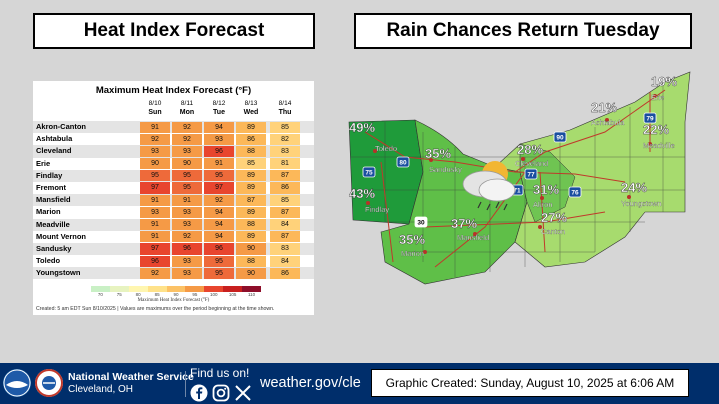 The height and width of the screenshot is (404, 719). What do you see at coordinates (232, 294) in the screenshot?
I see `legend-tick: 105` at bounding box center [232, 294].